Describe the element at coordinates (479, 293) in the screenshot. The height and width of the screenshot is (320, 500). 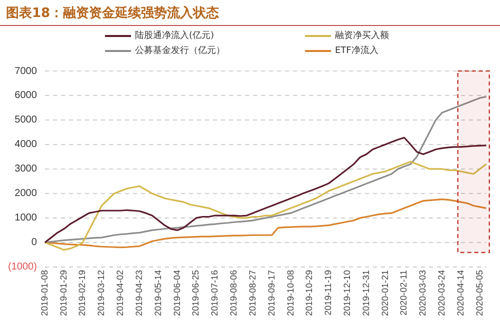
I see `x-tick-label: 2020-05-05` at that location.